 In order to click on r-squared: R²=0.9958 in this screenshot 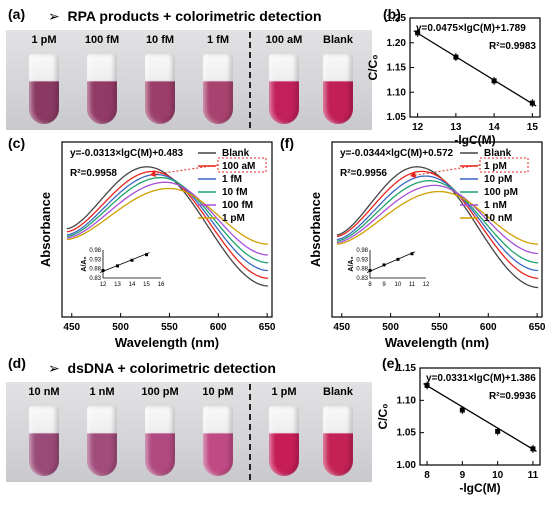, I will do `click(93, 173)`.